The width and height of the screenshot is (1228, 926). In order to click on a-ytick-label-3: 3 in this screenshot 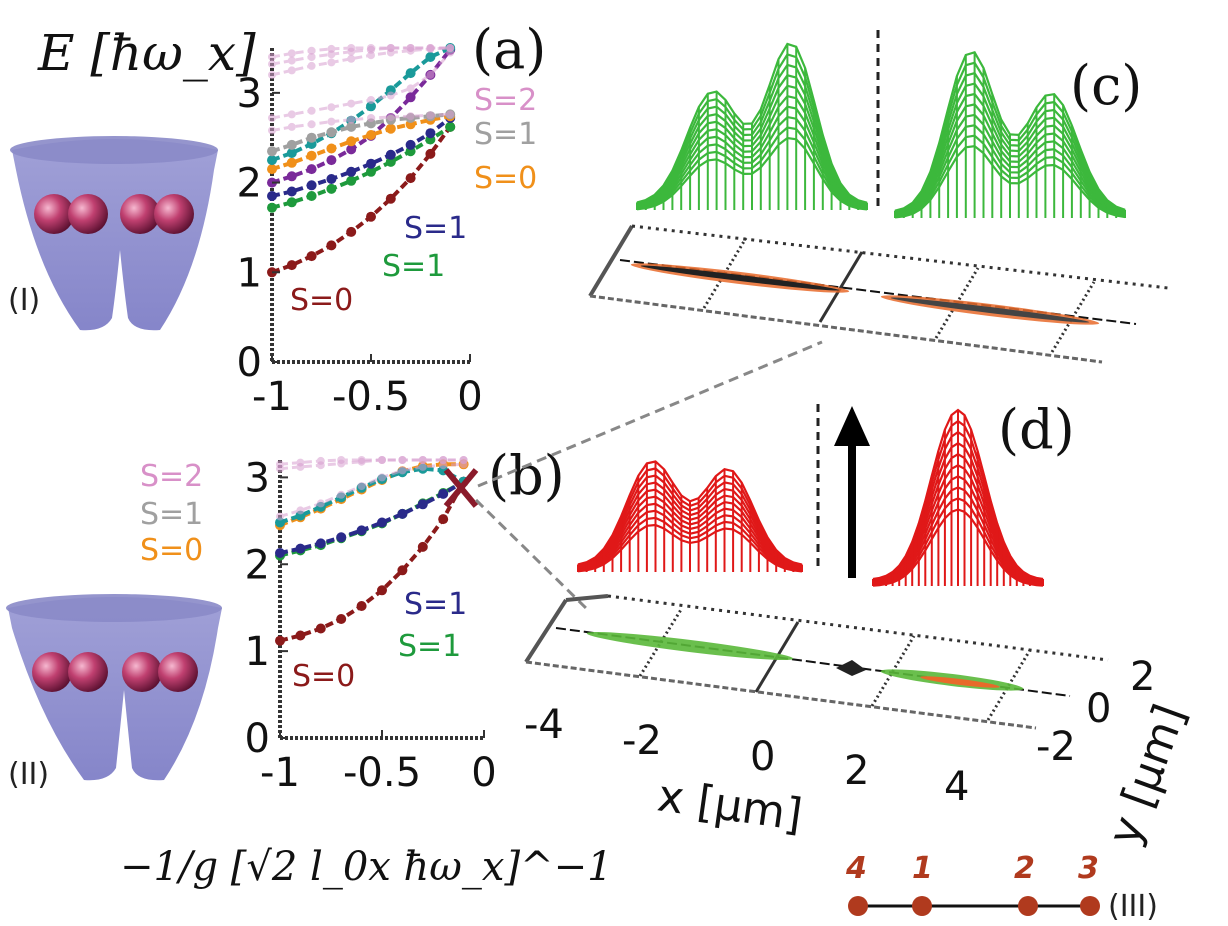, I will do `click(249, 94)`.